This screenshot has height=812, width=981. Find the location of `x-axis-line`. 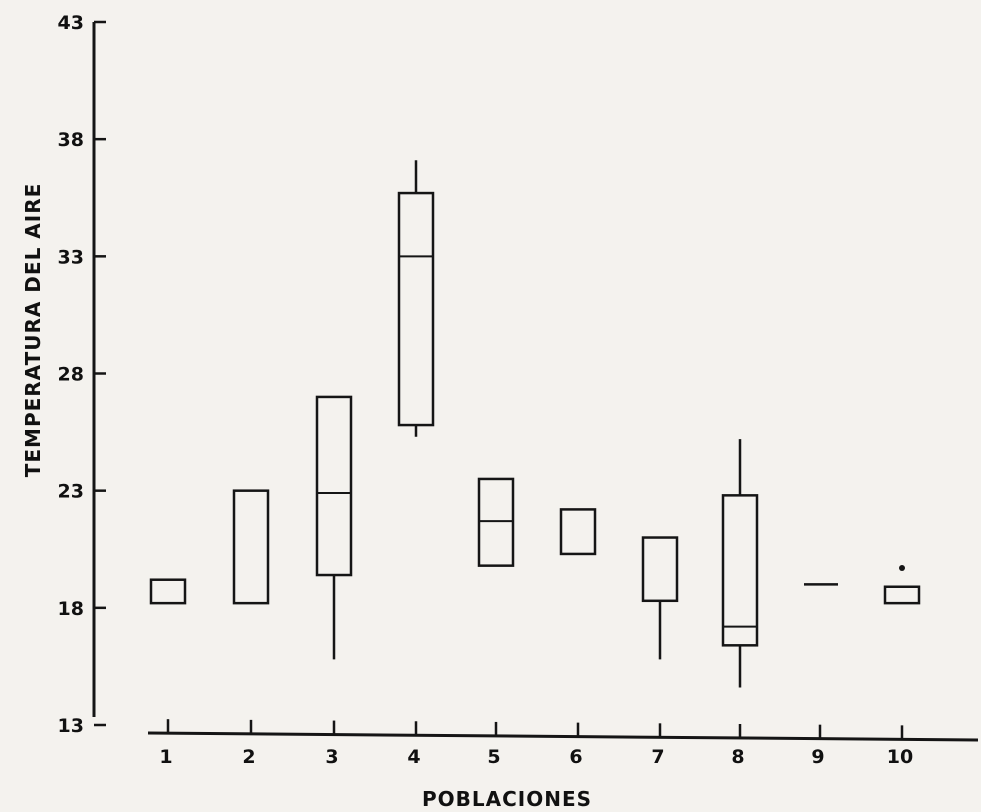

x-axis-line is located at coordinates (563, 736).